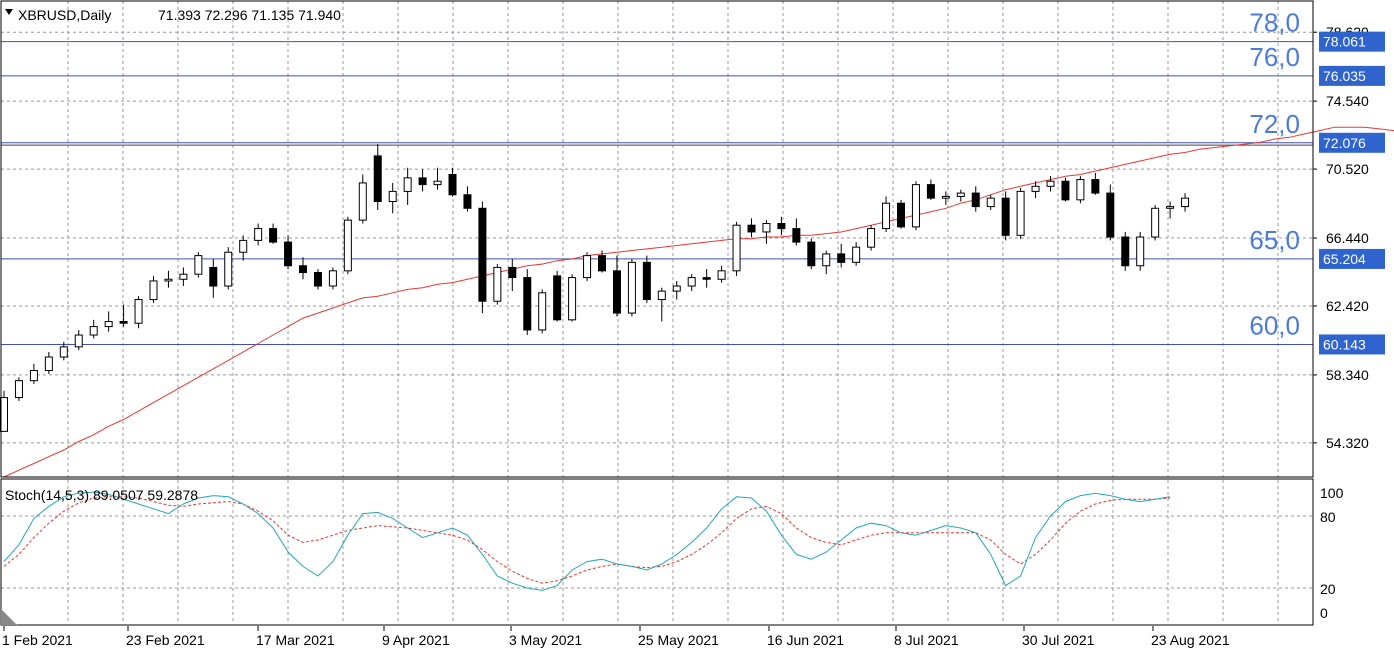 Image resolution: width=1394 pixels, height=651 pixels. What do you see at coordinates (9, 12) in the screenshot?
I see `dropdown-triangle-icon` at bounding box center [9, 12].